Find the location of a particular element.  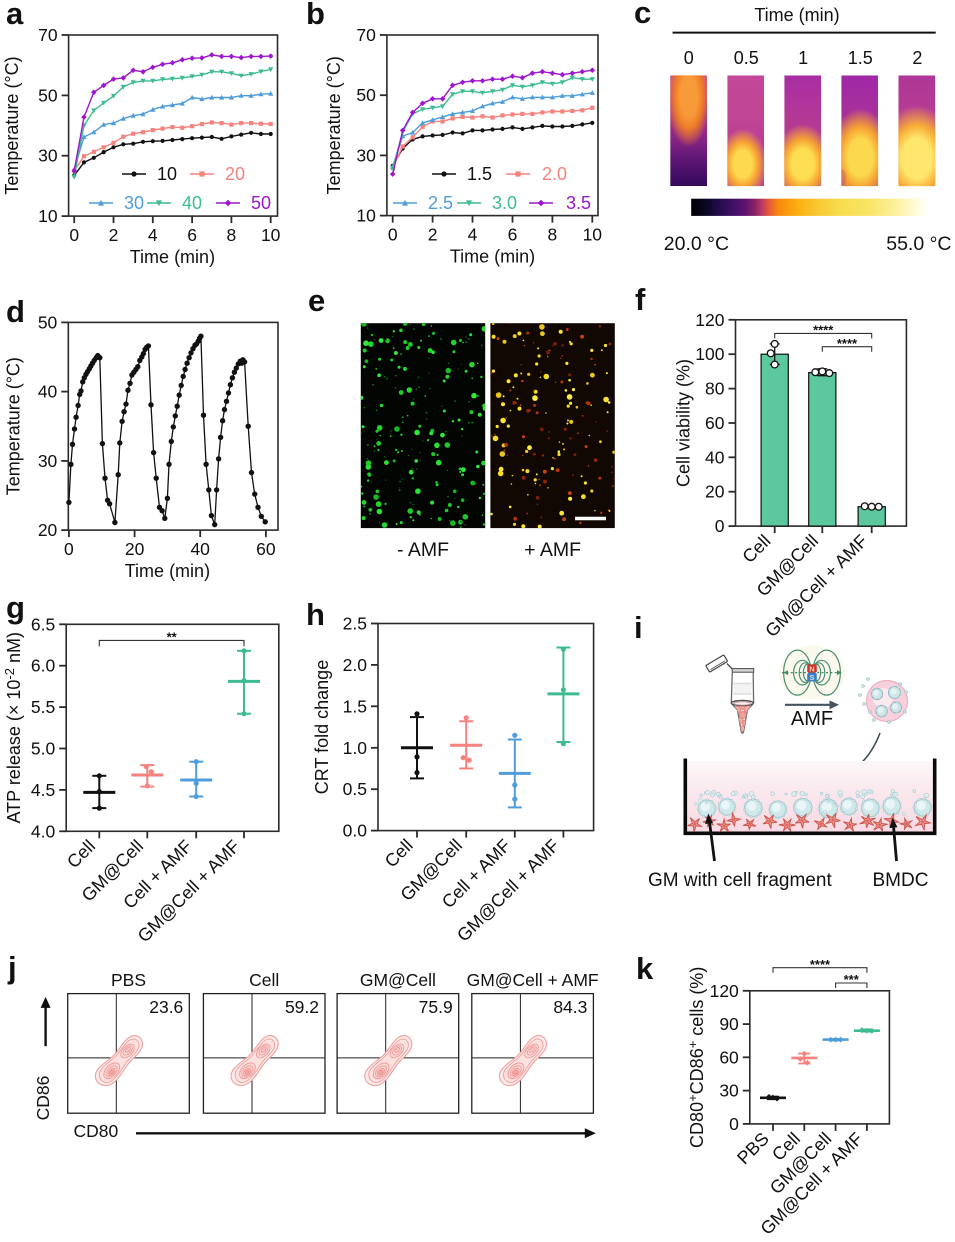

svg-text: CD86 is located at coordinates (43, 1098).